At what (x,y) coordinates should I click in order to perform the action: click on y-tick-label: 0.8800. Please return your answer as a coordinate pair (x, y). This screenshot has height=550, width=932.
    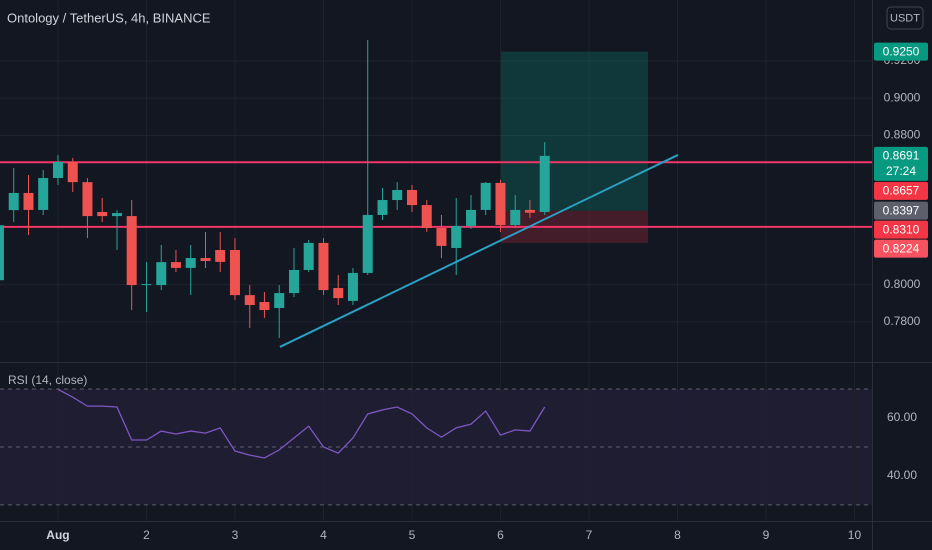
    Looking at the image, I should click on (902, 135).